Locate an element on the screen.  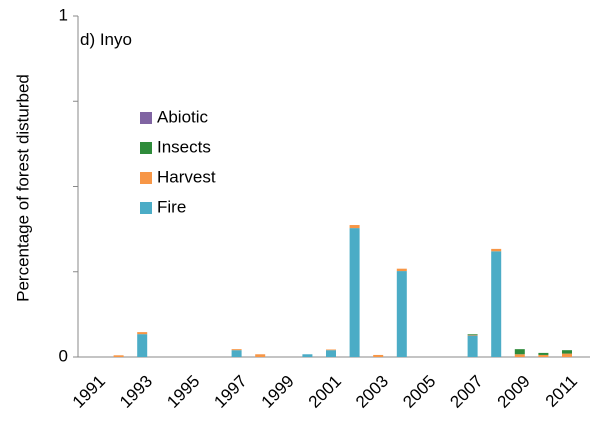
legend-label: Fire is located at coordinates (171, 206).